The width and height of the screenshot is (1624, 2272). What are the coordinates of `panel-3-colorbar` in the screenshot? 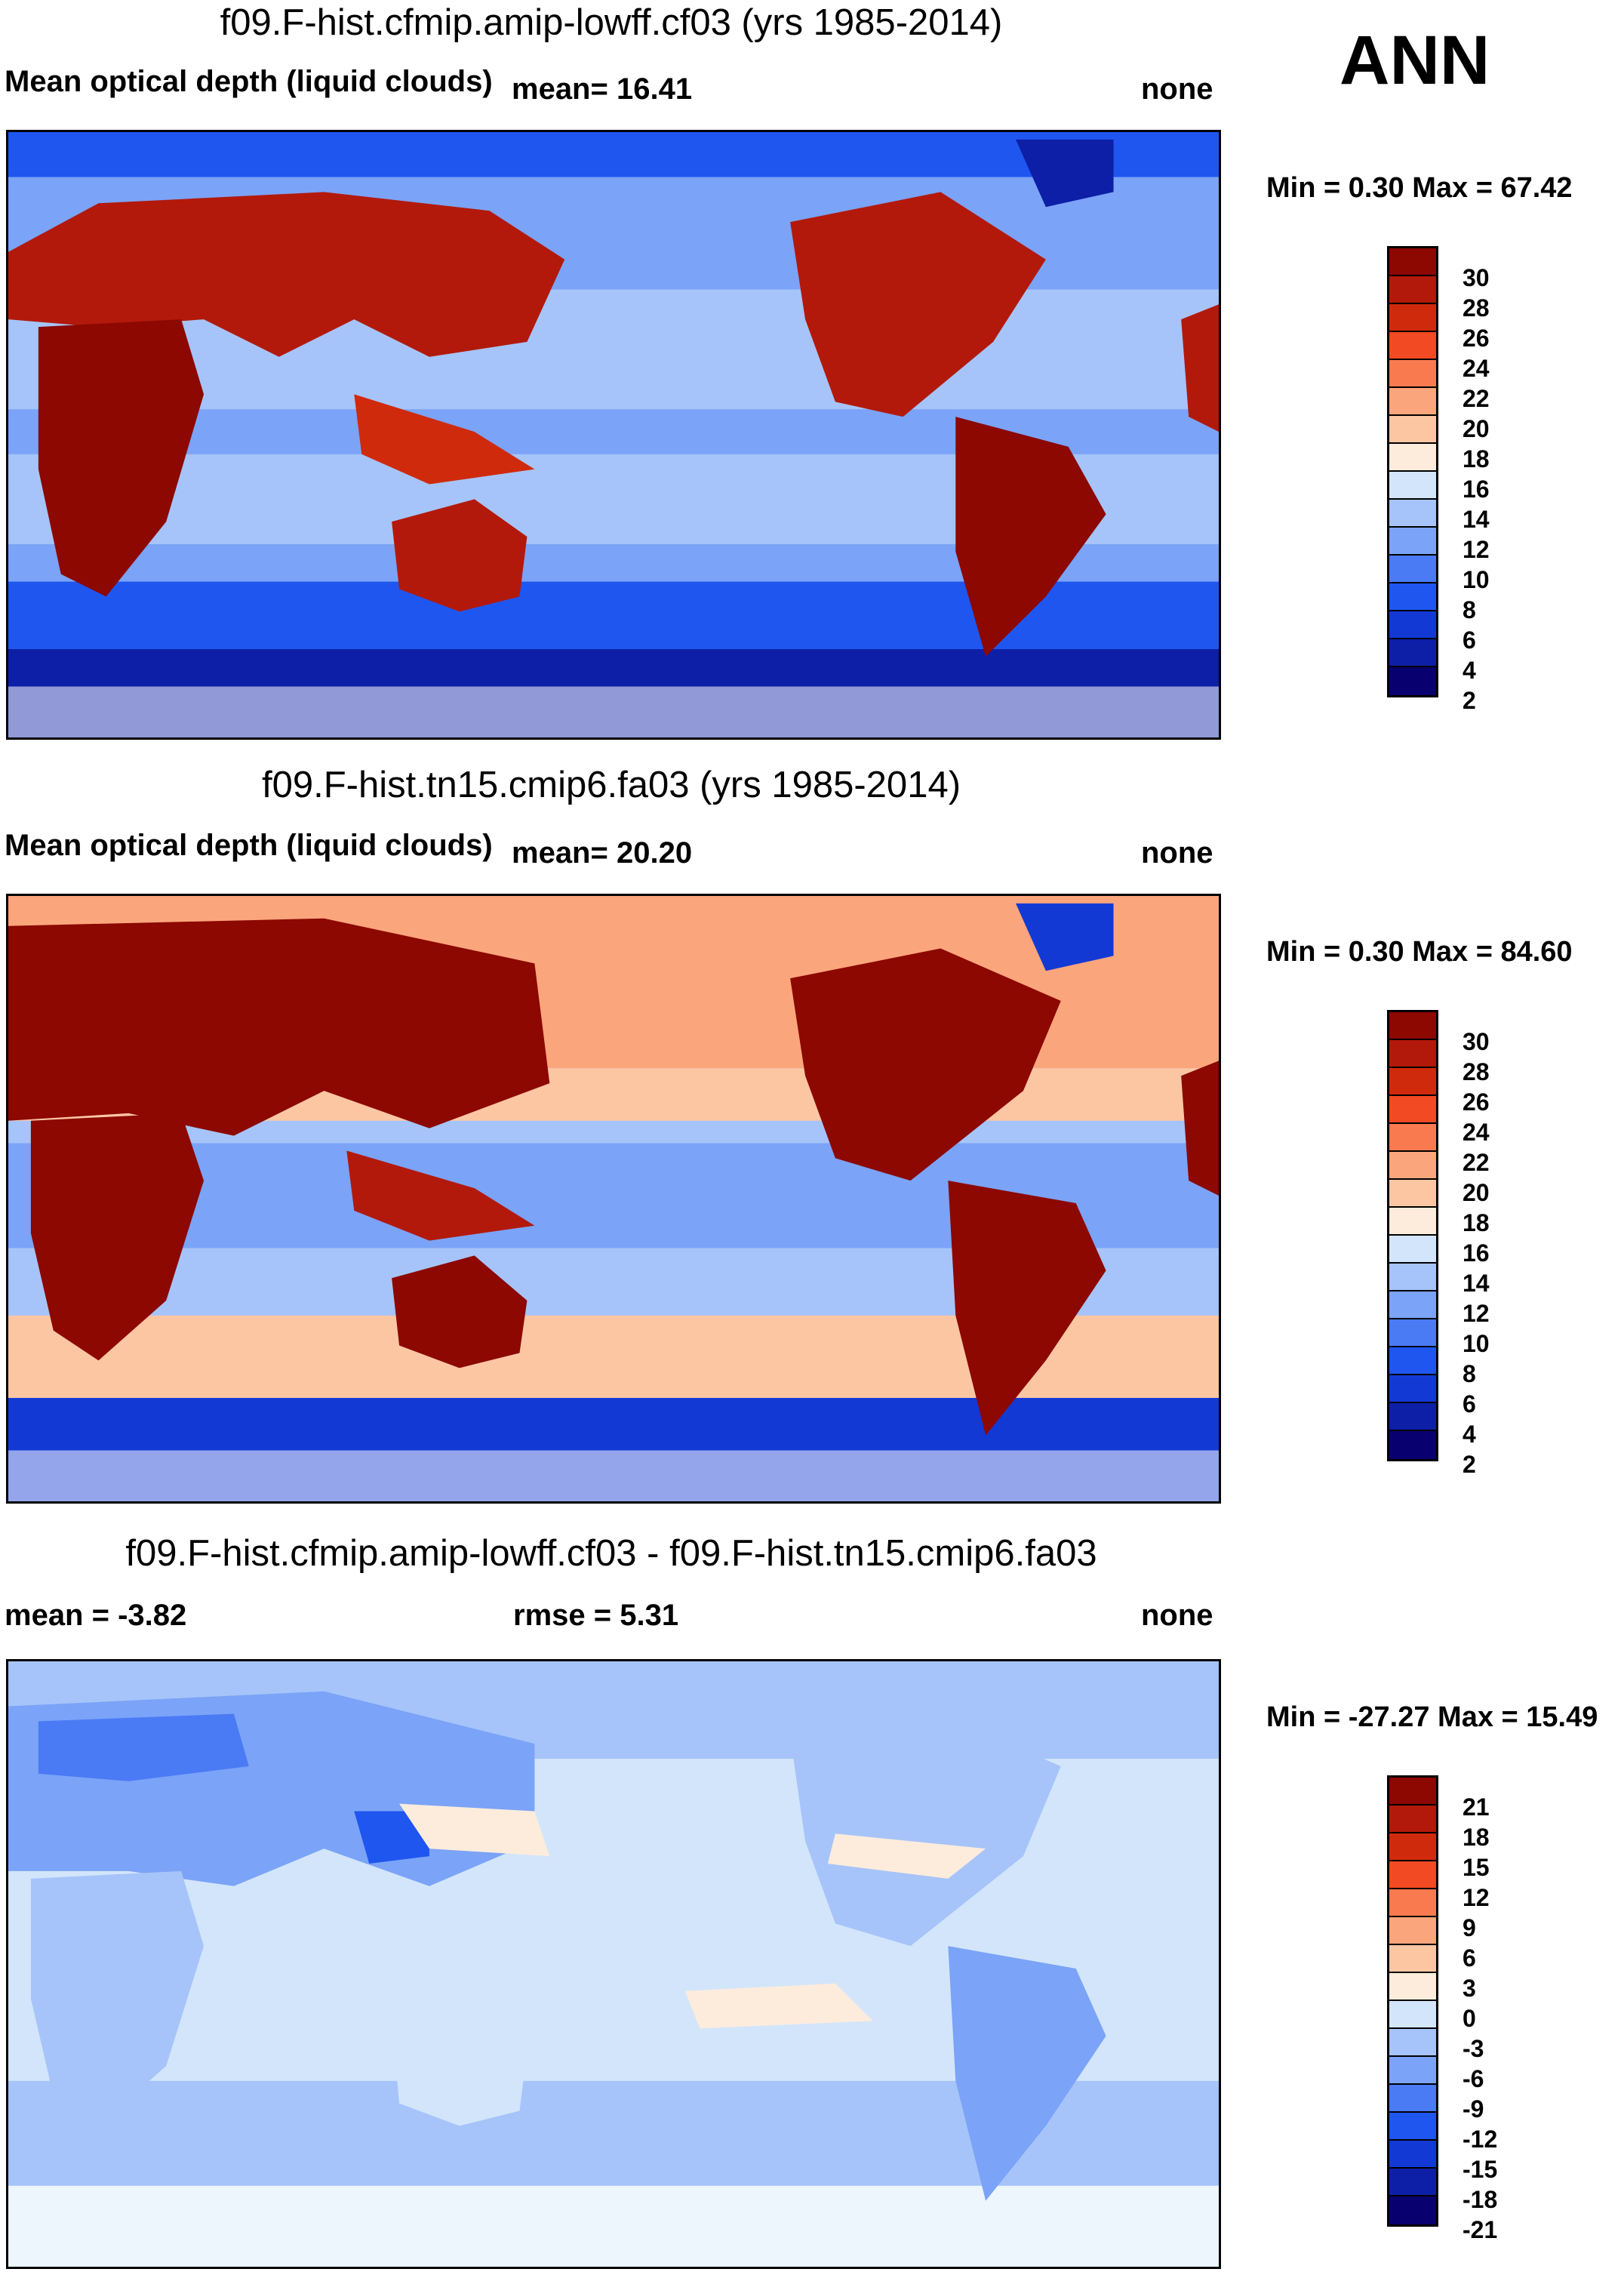 It's located at (1412, 2001).